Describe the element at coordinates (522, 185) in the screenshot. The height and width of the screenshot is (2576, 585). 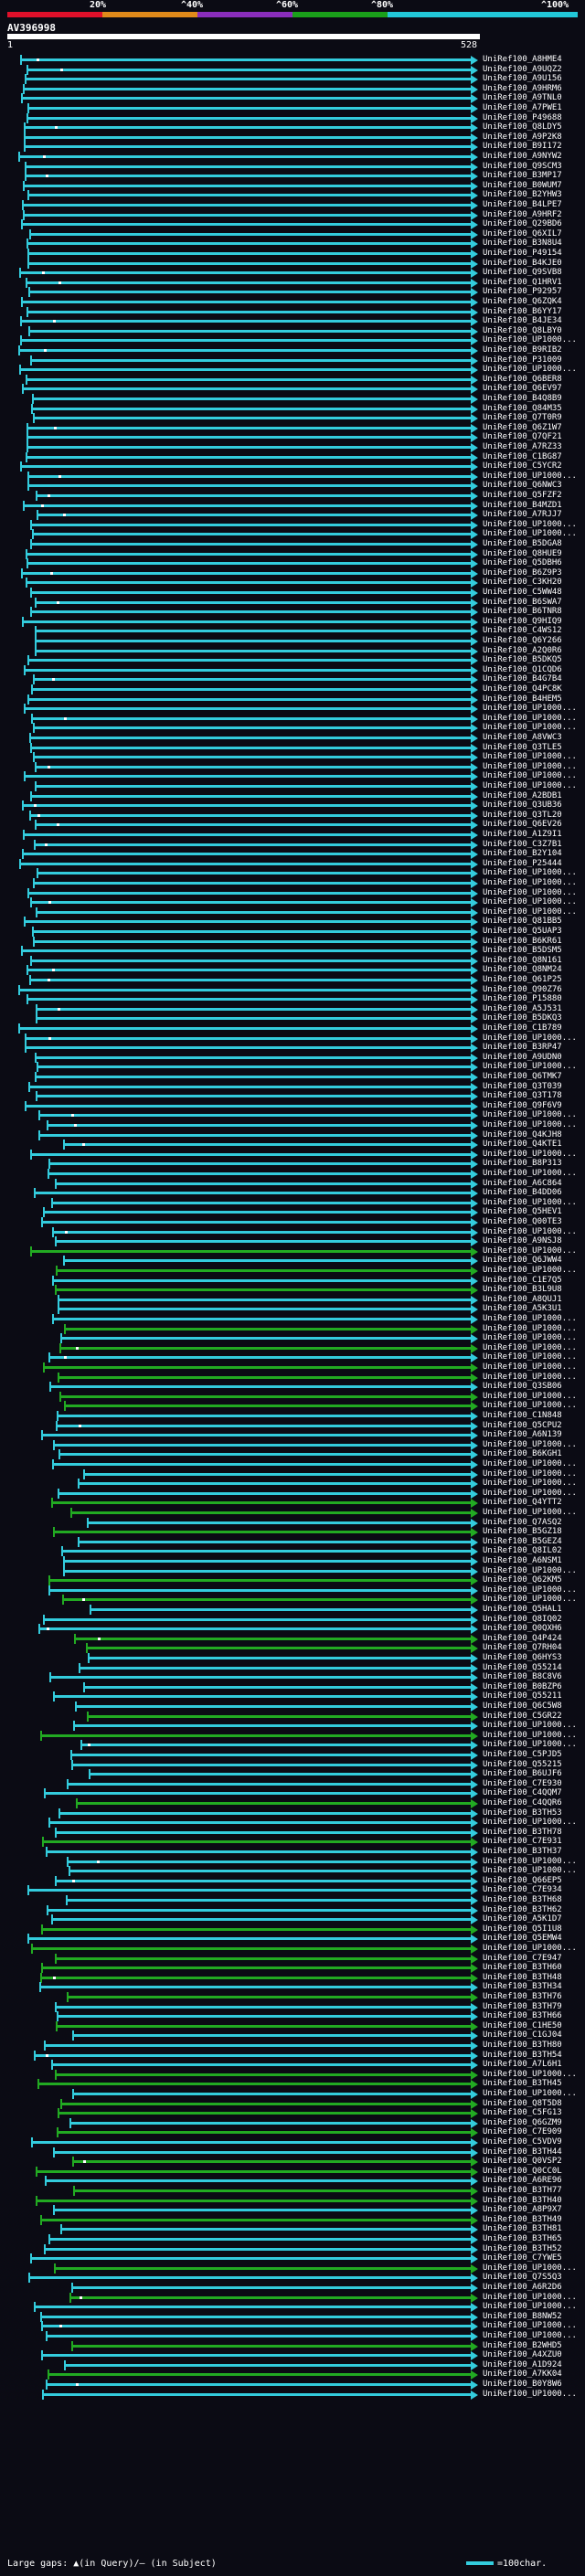
I see `hit-label: UniRef100_B0WUM7` at that location.